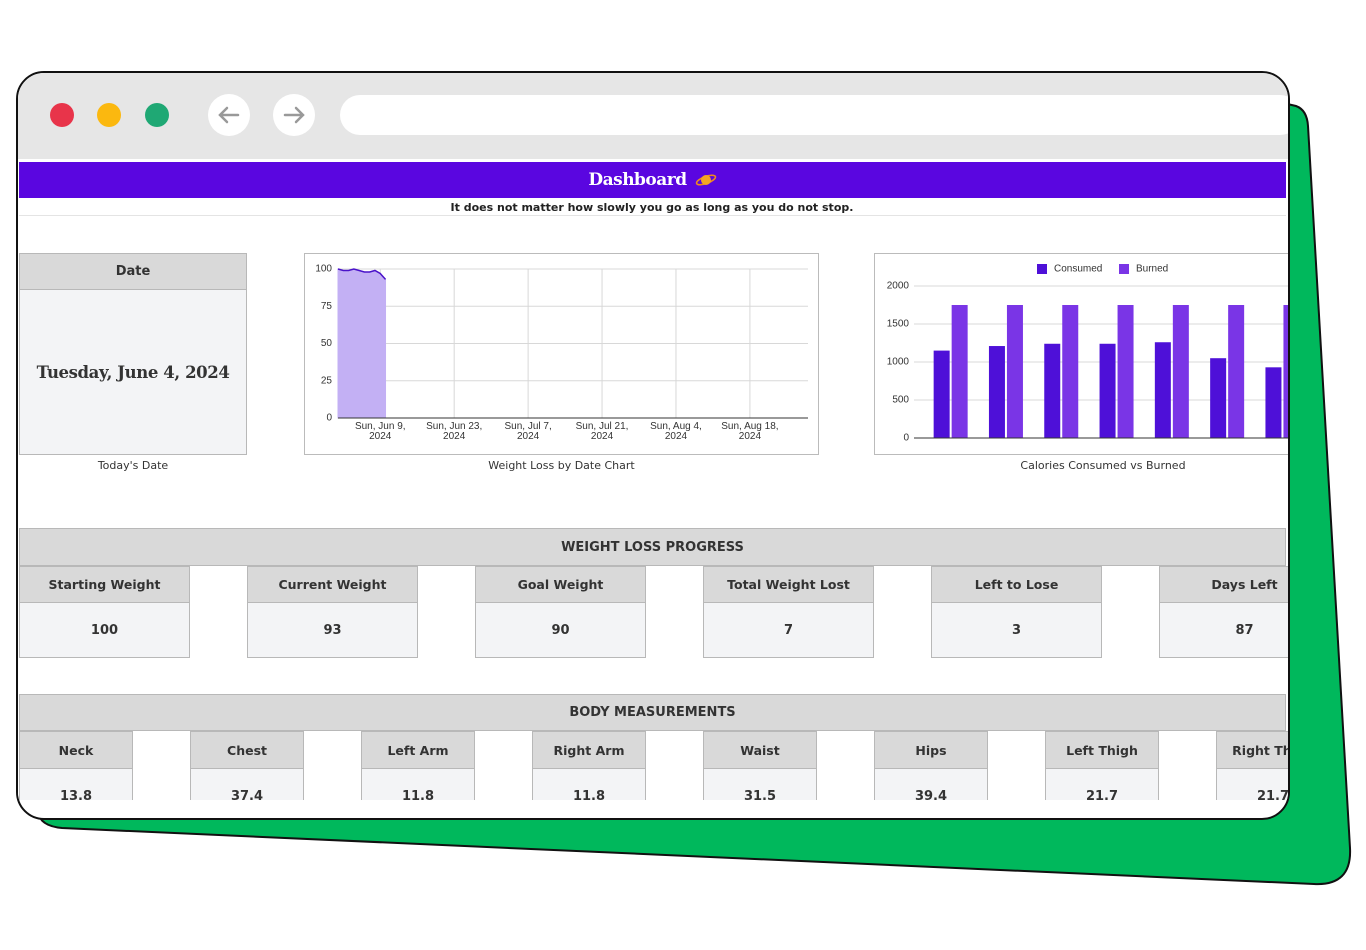  I want to click on date-card: Date Tuesday, June 4, 2024, so click(133, 354).